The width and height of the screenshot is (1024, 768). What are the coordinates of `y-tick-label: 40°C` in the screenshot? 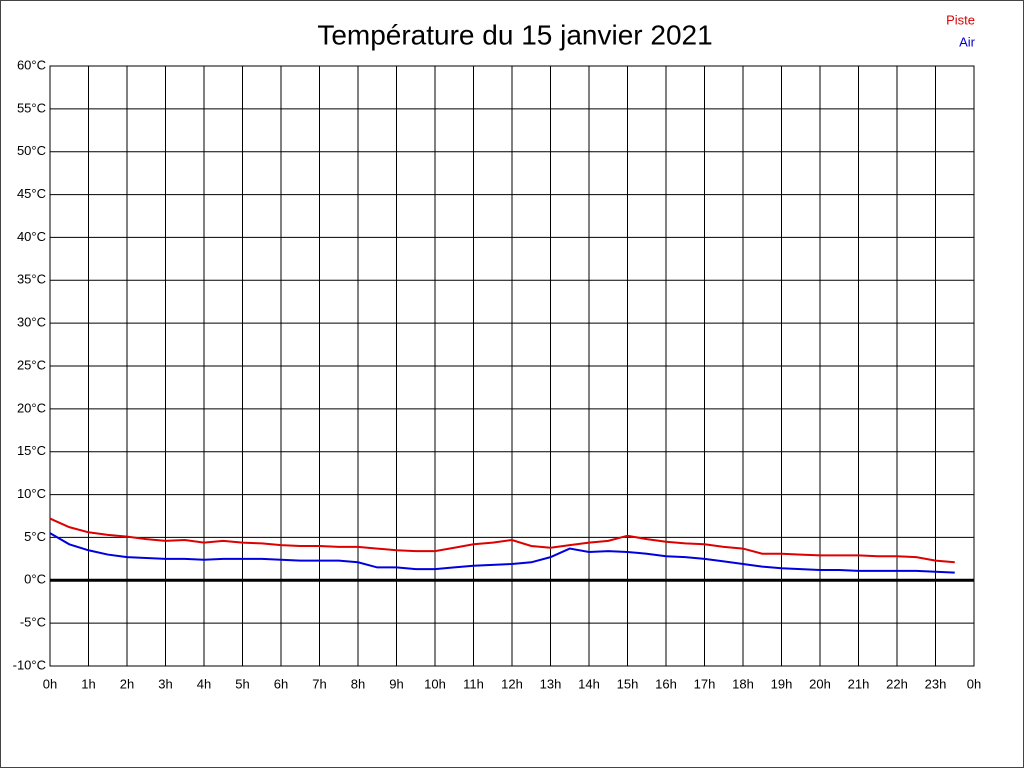 It's located at (31, 236).